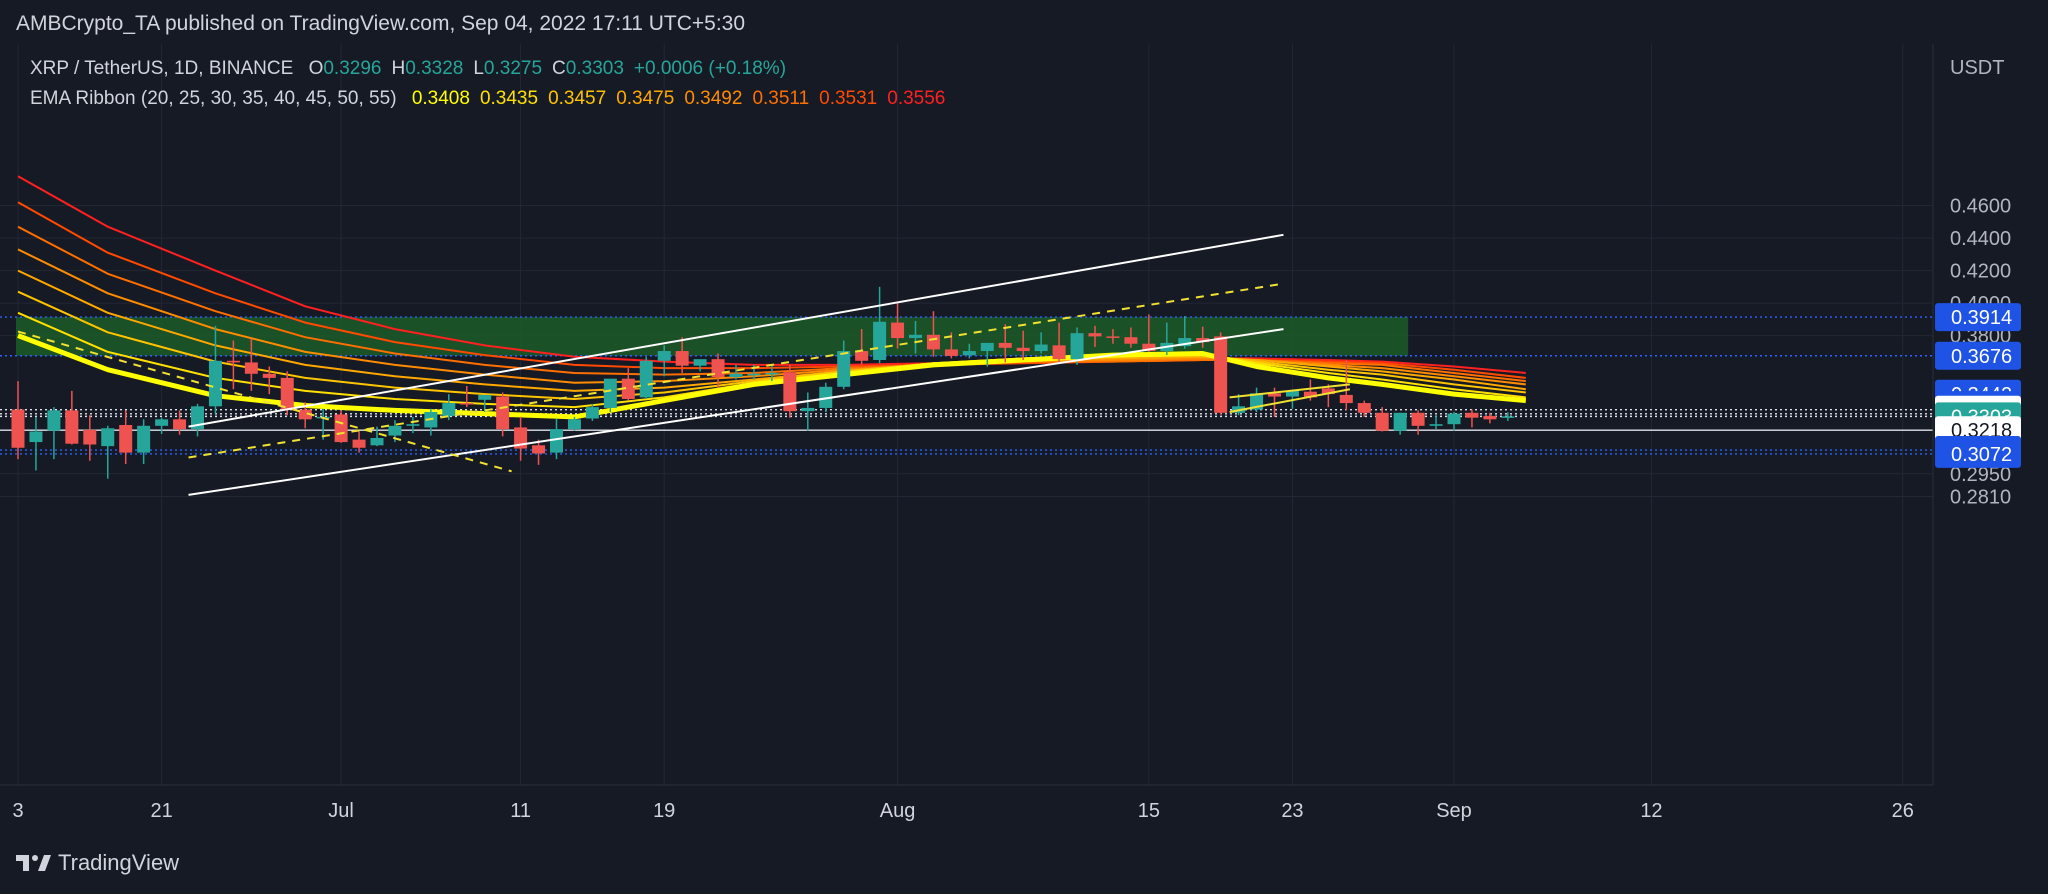 This screenshot has height=894, width=2048. What do you see at coordinates (162, 68) in the screenshot?
I see `symbol-label: XRP / TetherUS, 1D, BINANCE` at bounding box center [162, 68].